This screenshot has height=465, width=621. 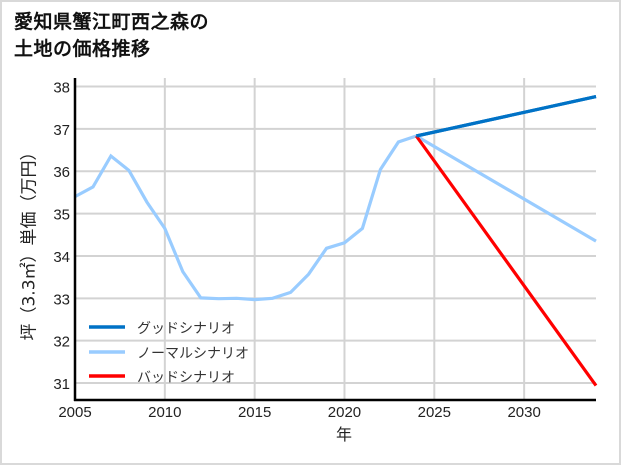 What do you see at coordinates (61, 130) in the screenshot?
I see `y-tick-label: 37` at bounding box center [61, 130].